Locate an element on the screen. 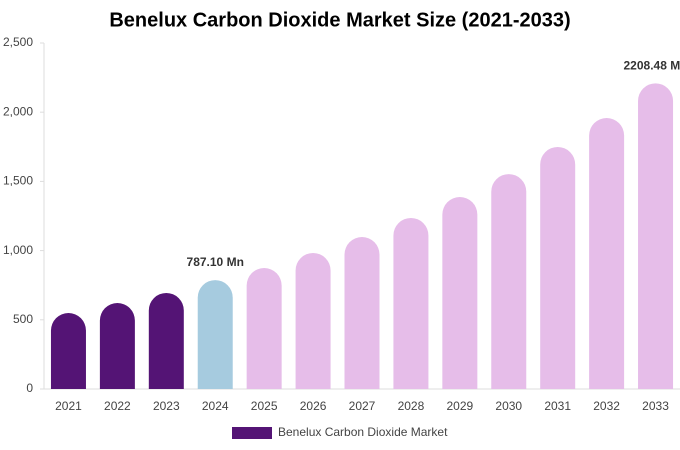 The height and width of the screenshot is (450, 680). x-tick-label: 2029 is located at coordinates (459, 406).